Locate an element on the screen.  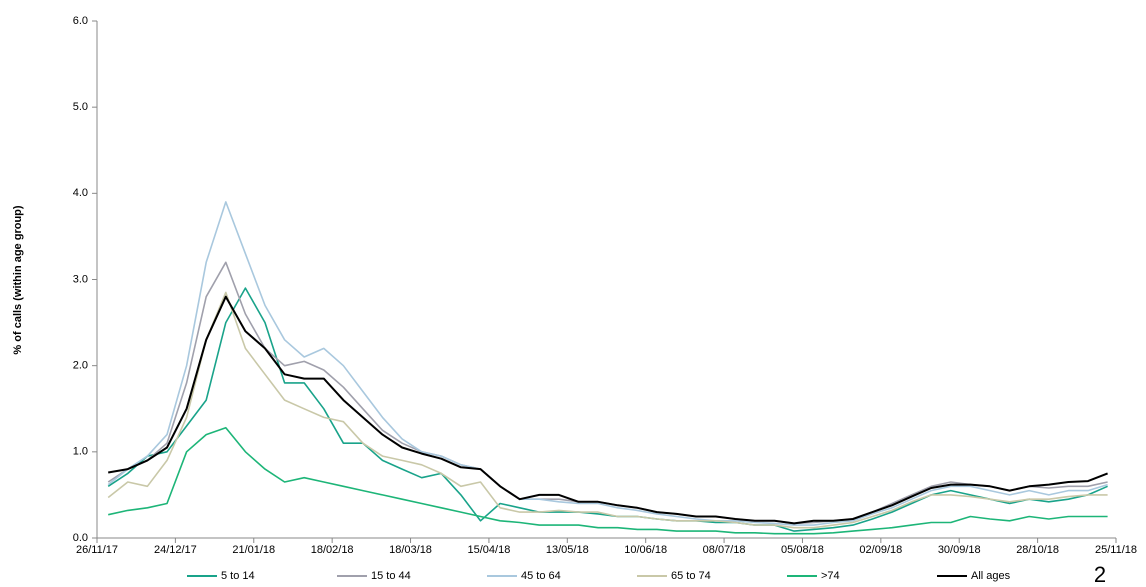
legend-label: 5 to 14 is located at coordinates (238, 576).